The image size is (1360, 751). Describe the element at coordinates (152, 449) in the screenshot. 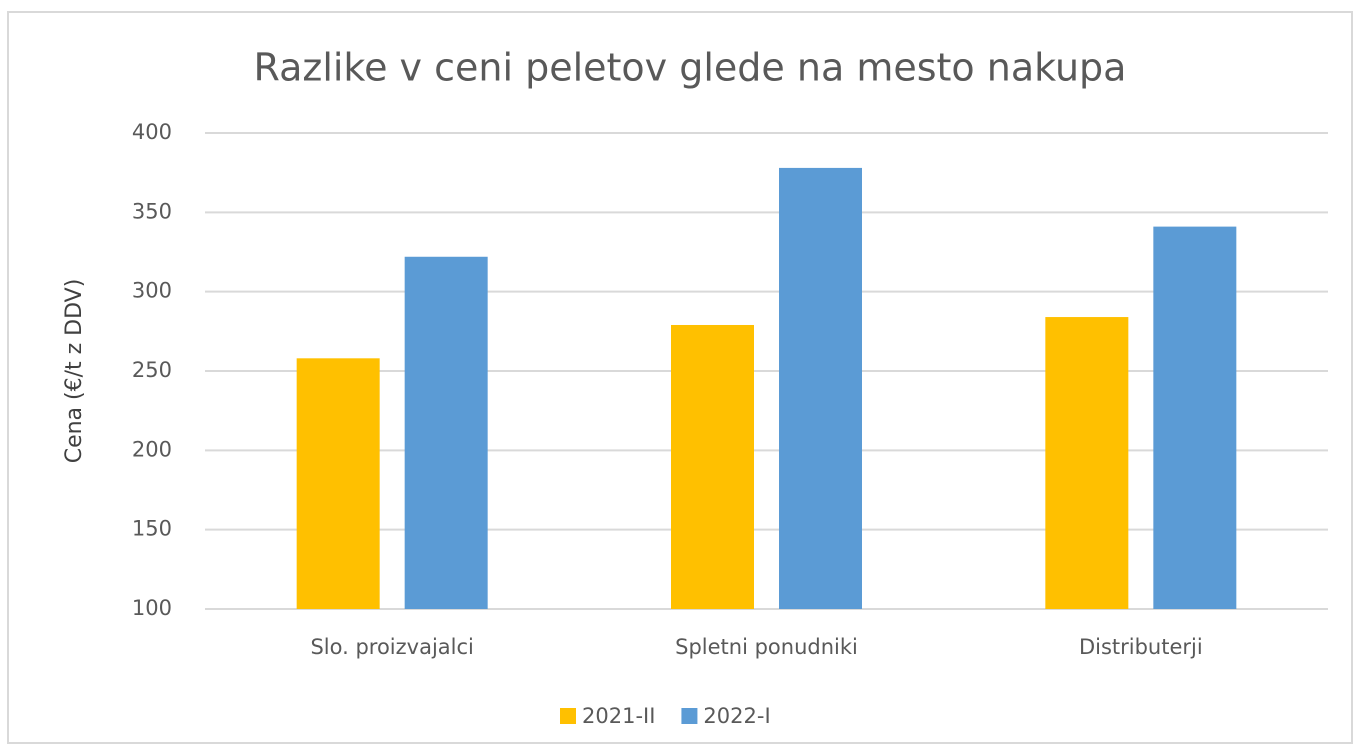

I see `y-tick-label: 200` at that location.